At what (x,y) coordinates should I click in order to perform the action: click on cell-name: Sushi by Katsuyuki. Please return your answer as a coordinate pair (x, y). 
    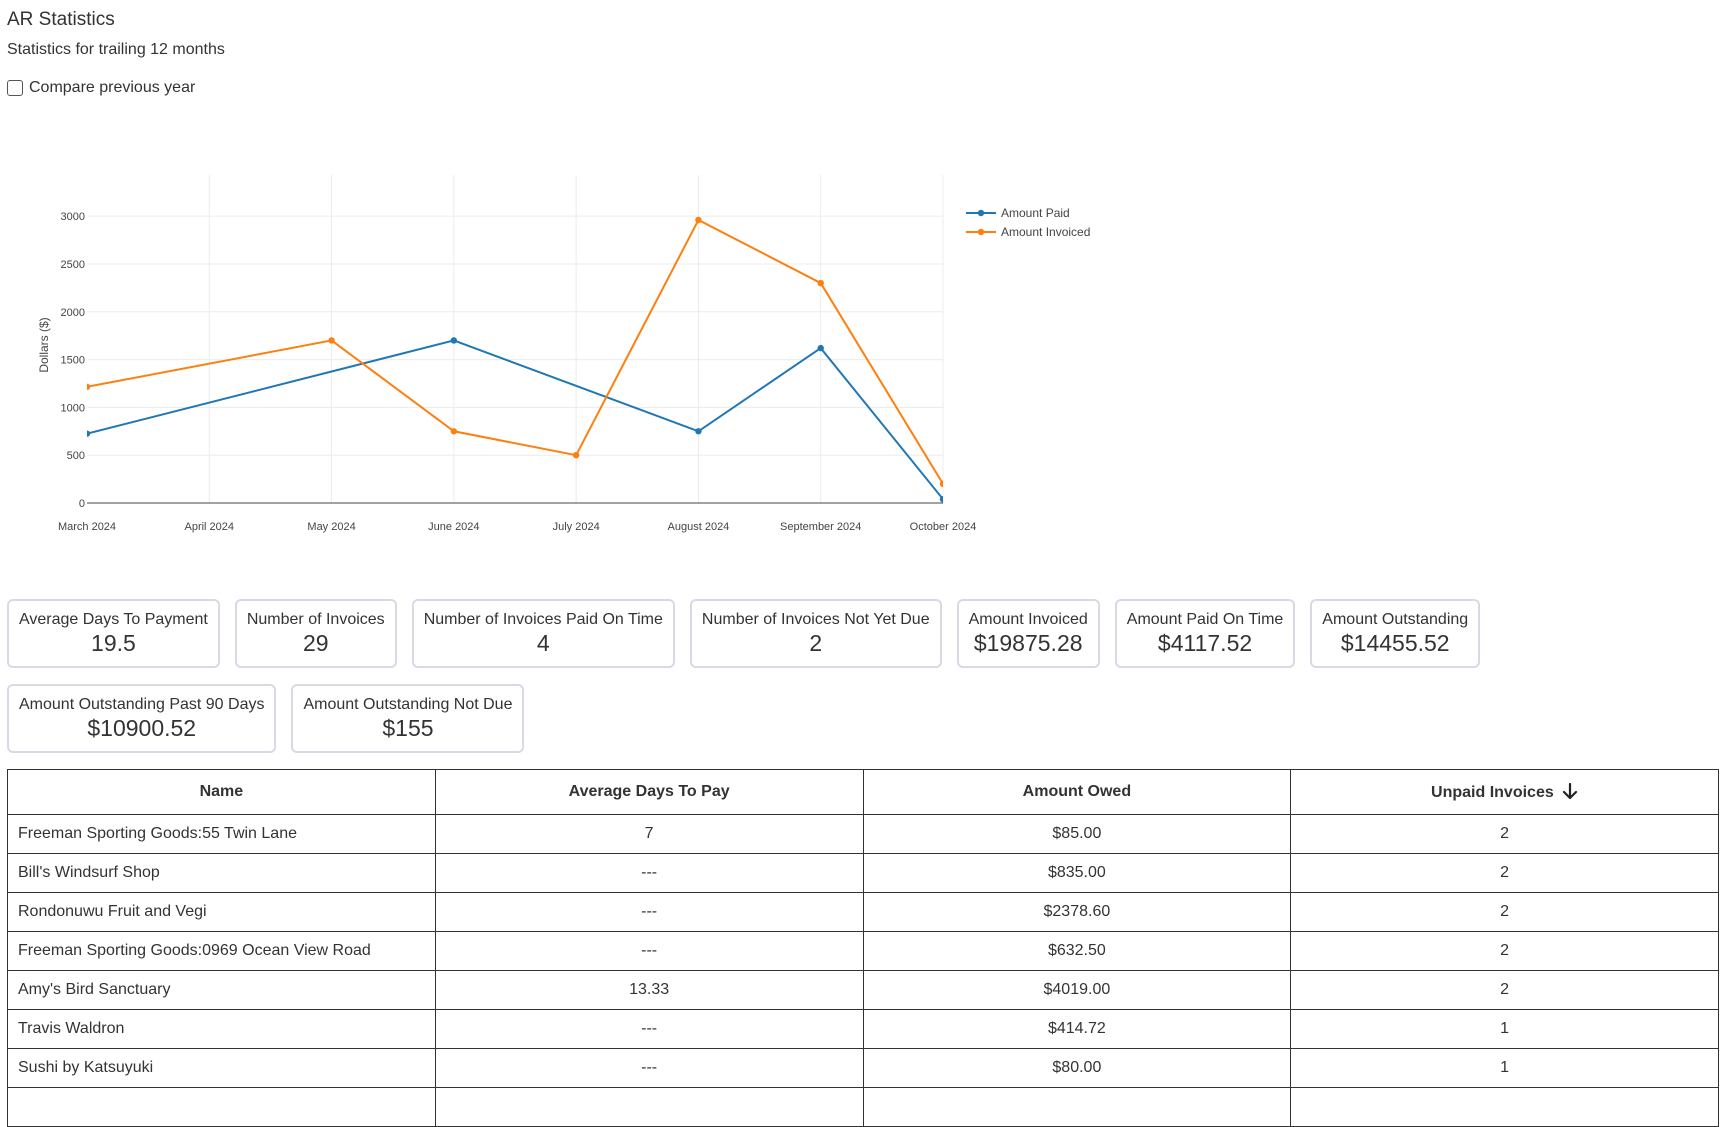
    Looking at the image, I should click on (221, 1068).